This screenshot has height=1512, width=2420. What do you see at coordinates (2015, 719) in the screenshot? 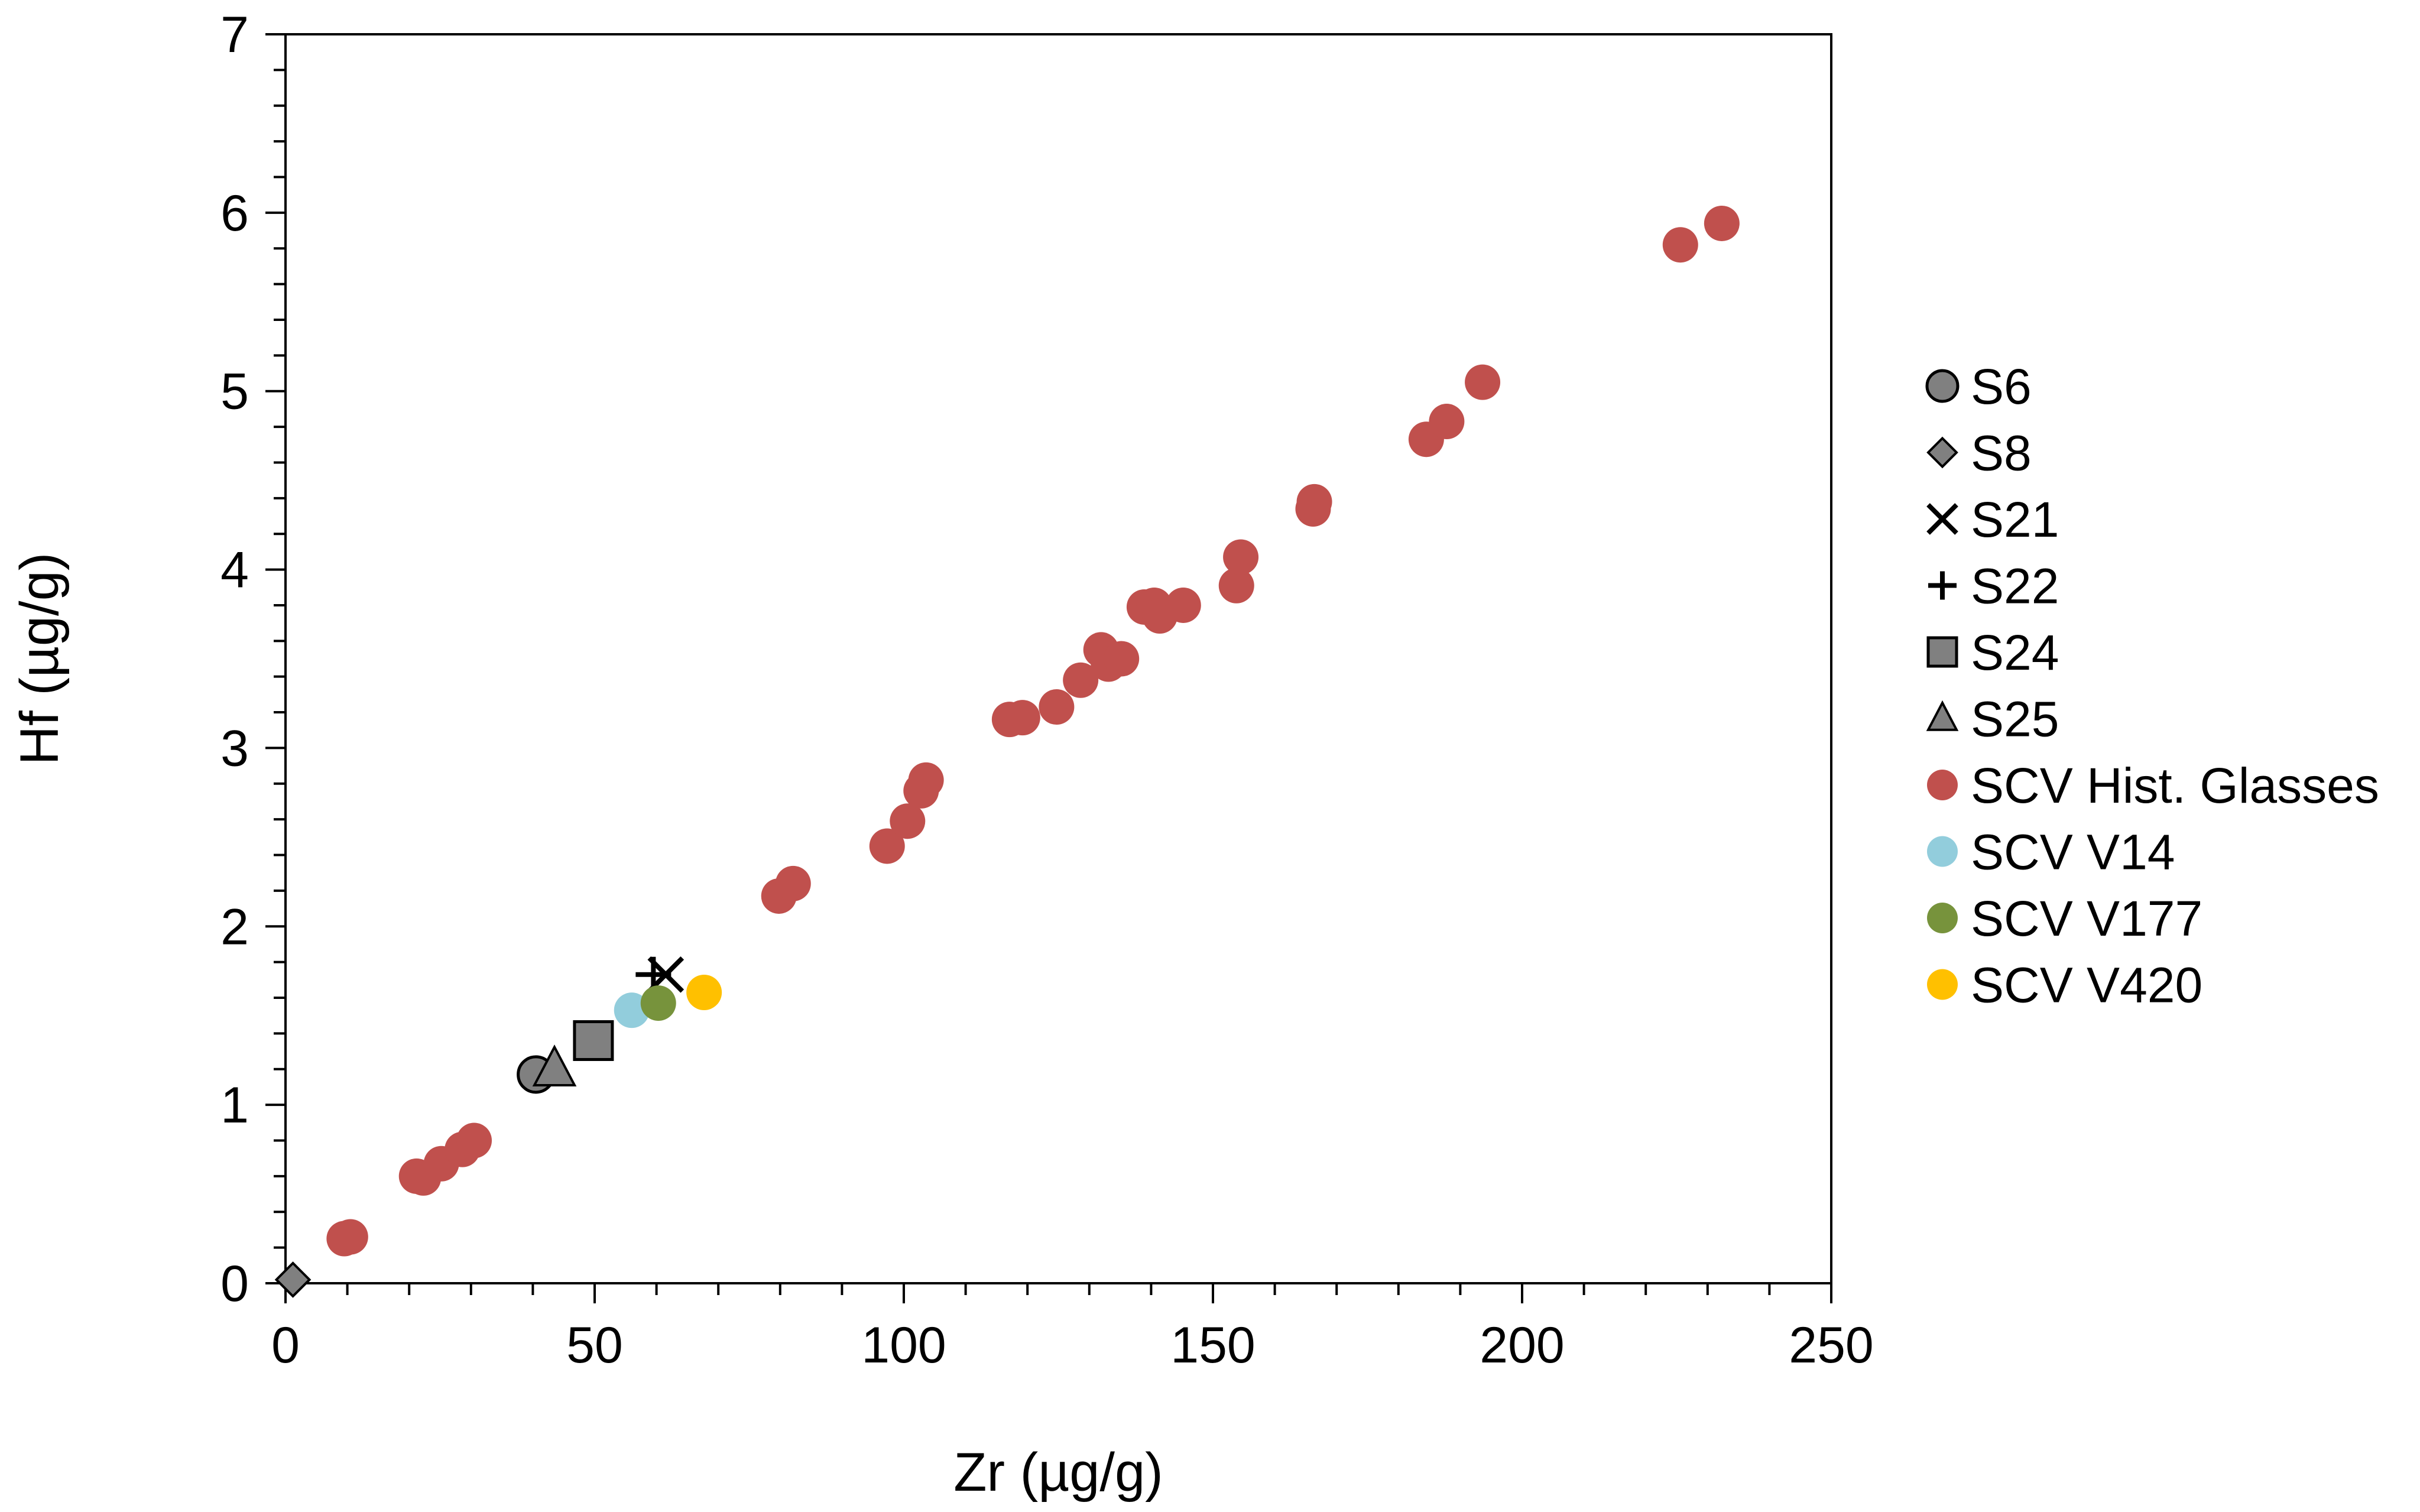
I see `legend-label: S25` at bounding box center [2015, 719].